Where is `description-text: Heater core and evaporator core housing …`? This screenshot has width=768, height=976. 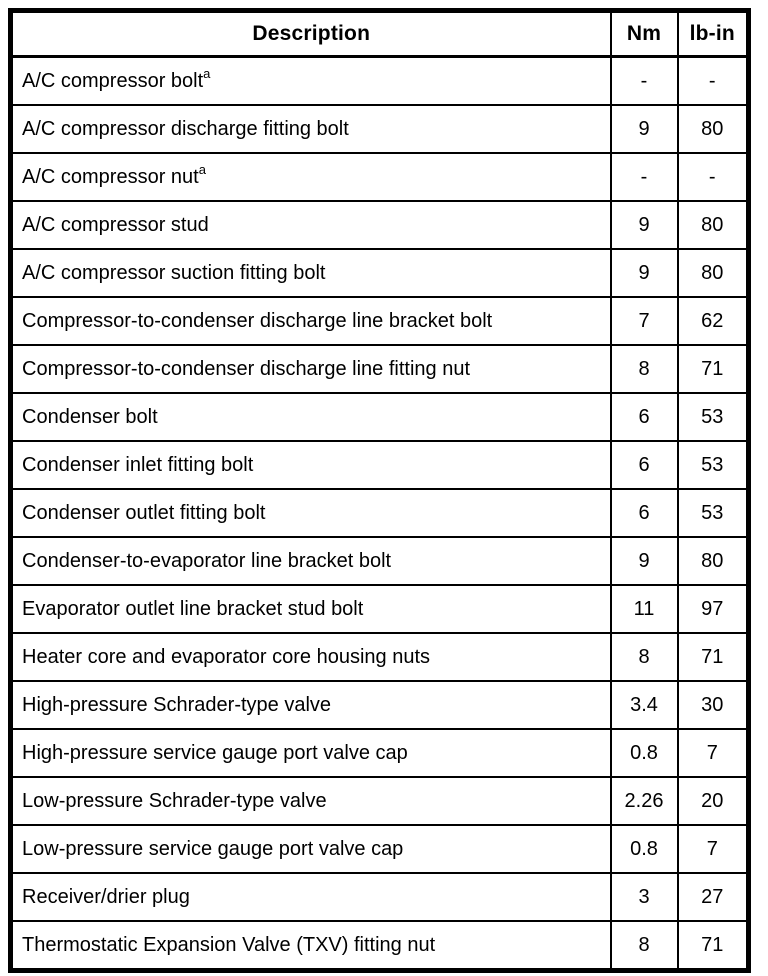 description-text: Heater core and evaporator core housing … is located at coordinates (226, 656).